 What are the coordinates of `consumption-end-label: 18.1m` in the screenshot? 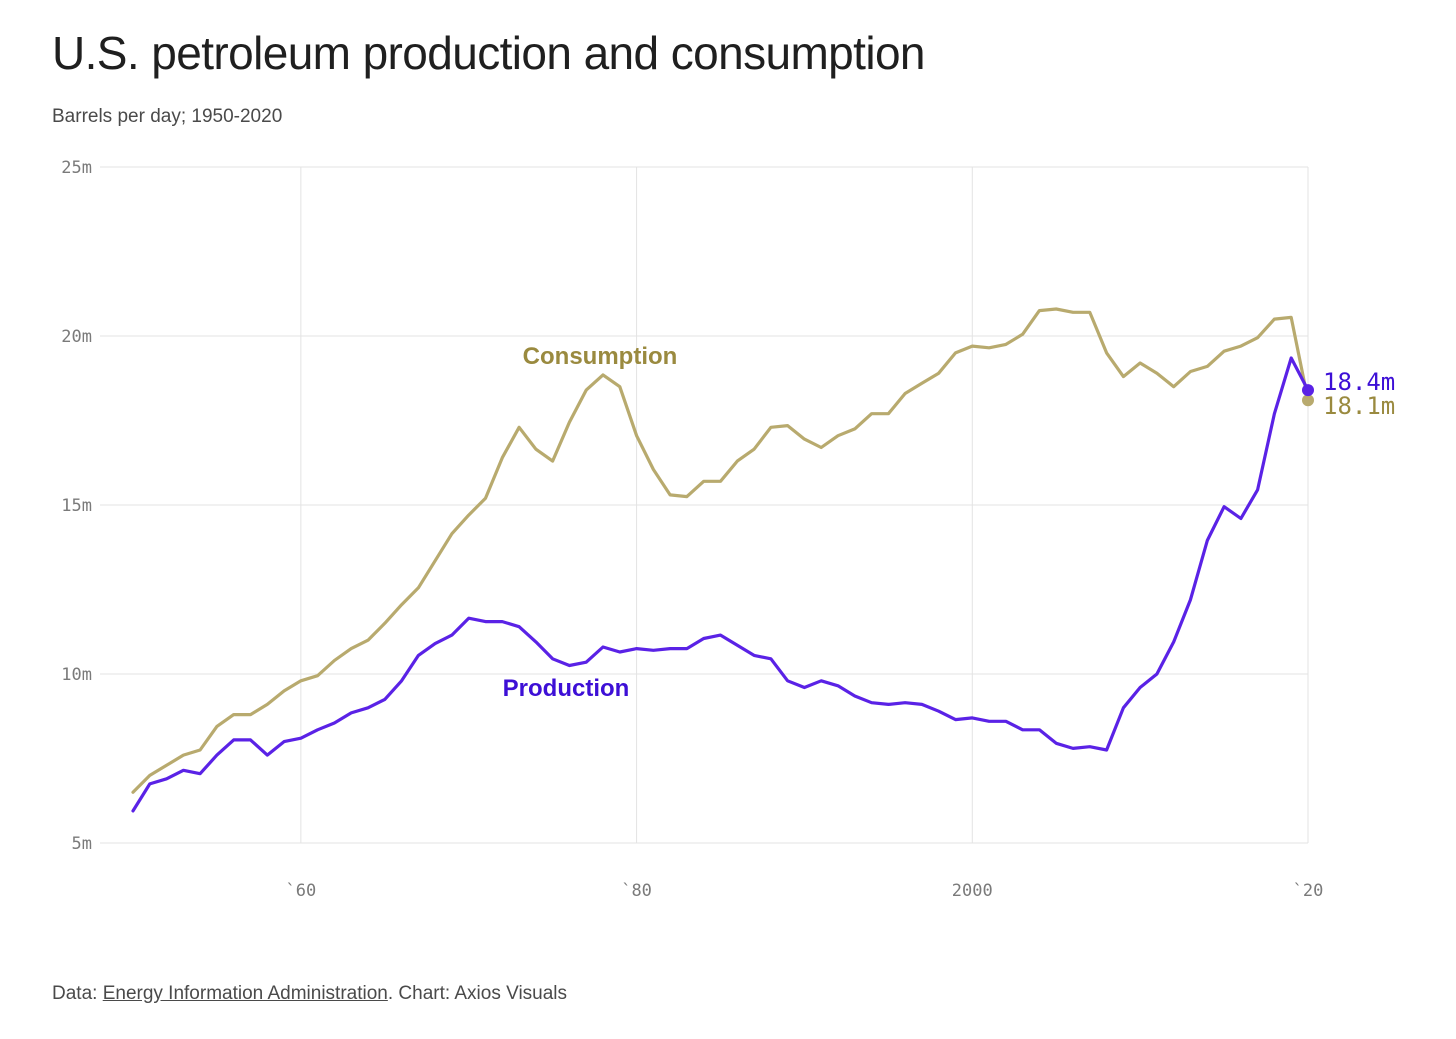 It's located at (1359, 406).